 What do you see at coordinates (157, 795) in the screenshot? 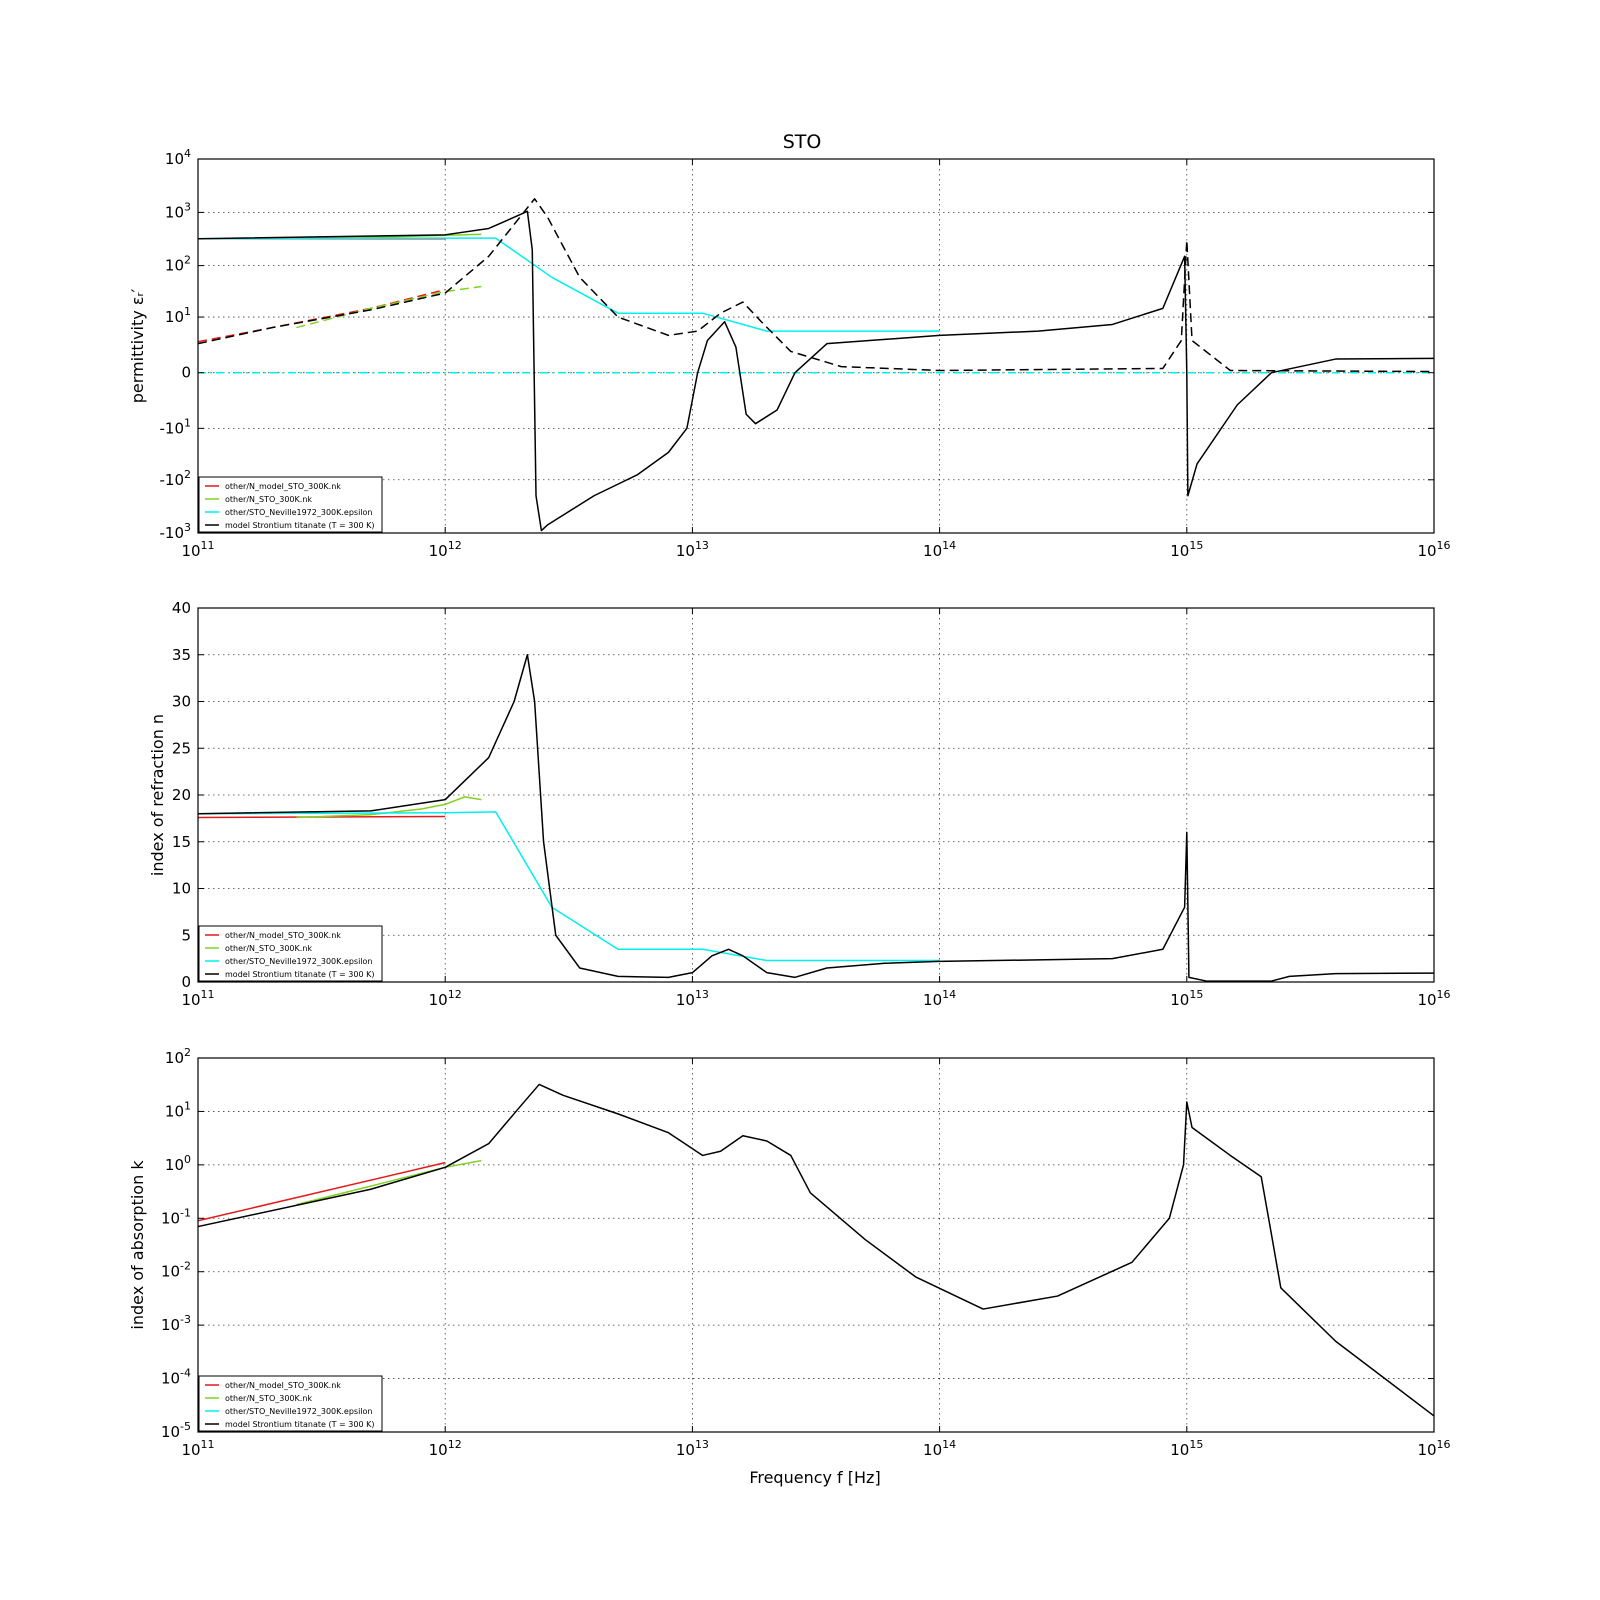
I see `y-axis-label: index of refraction n` at bounding box center [157, 795].